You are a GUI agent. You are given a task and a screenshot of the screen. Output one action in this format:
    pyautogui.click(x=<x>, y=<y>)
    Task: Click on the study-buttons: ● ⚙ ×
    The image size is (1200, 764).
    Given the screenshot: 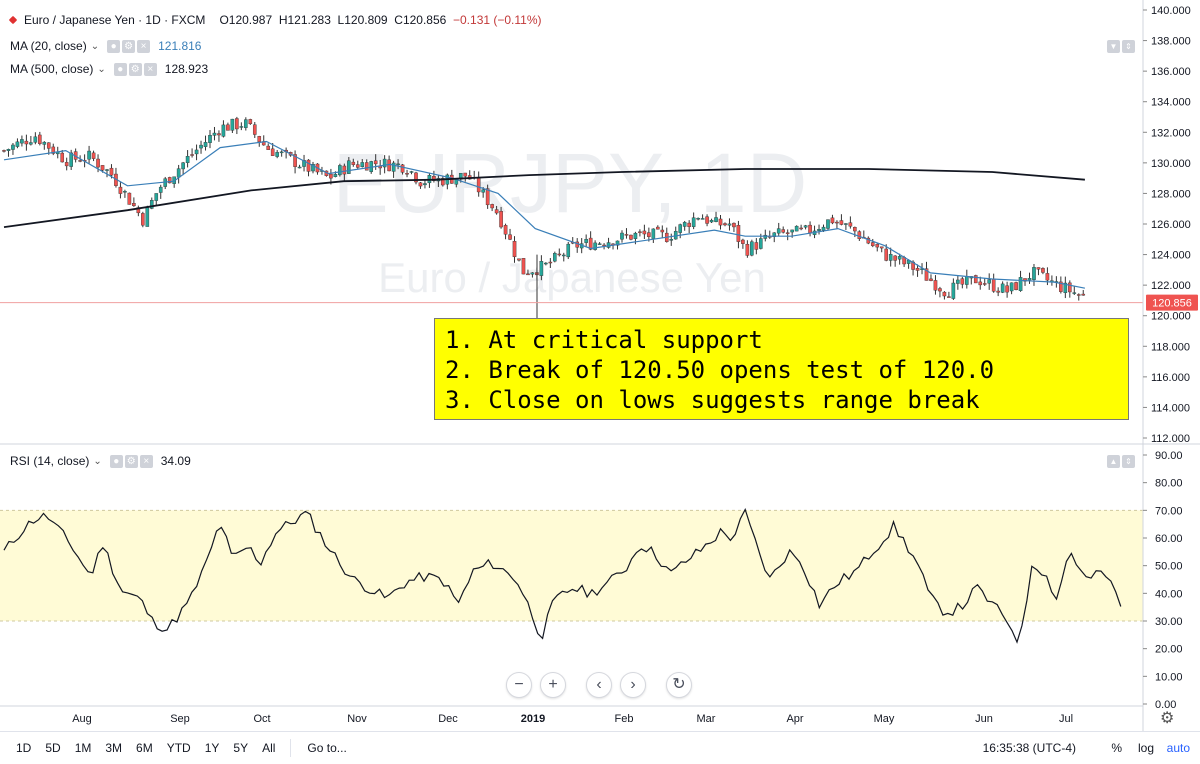 What is the action you would take?
    pyautogui.click(x=135, y=69)
    